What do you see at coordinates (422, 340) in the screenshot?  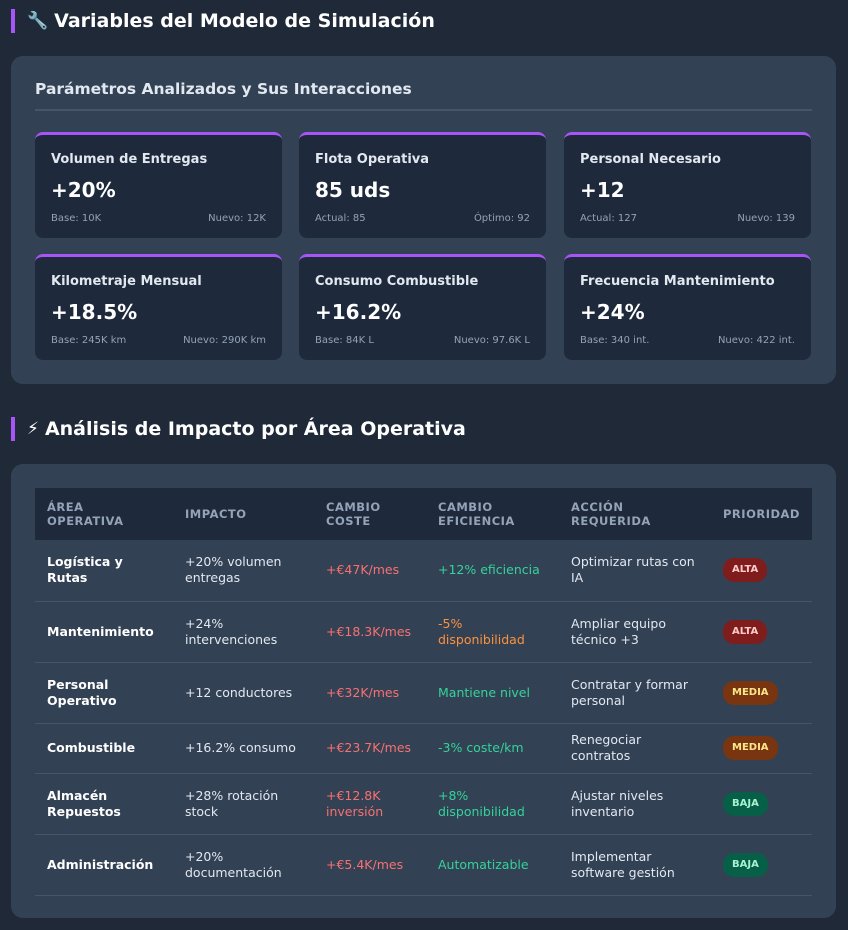 I see `card-footer: Base: 84K L Nuevo: 97.6K L` at bounding box center [422, 340].